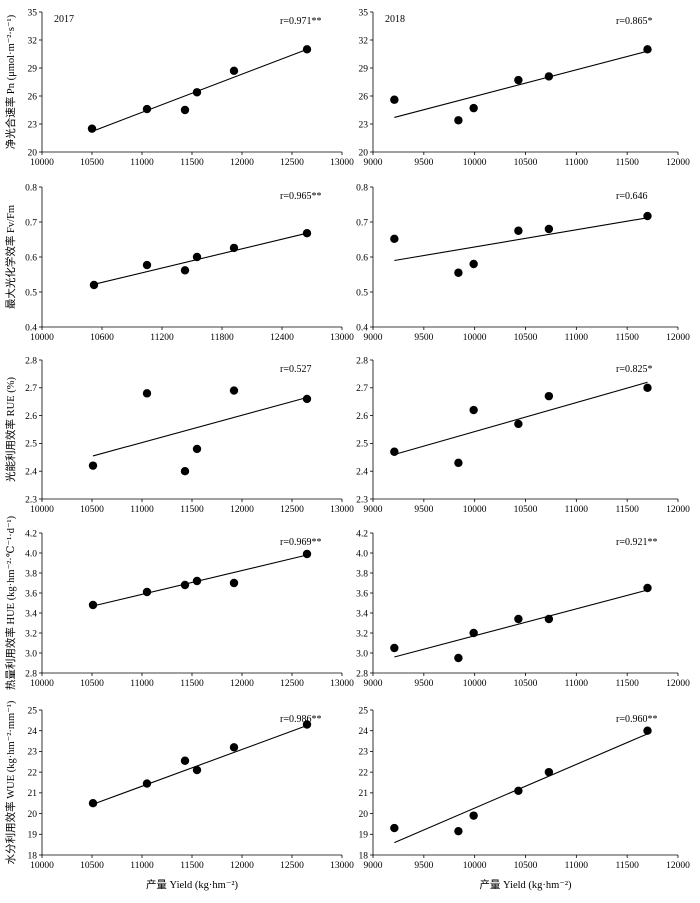 The height and width of the screenshot is (903, 700). What do you see at coordinates (362, 594) in the screenshot?
I see `y-tick-label: 3.6` at bounding box center [362, 594].